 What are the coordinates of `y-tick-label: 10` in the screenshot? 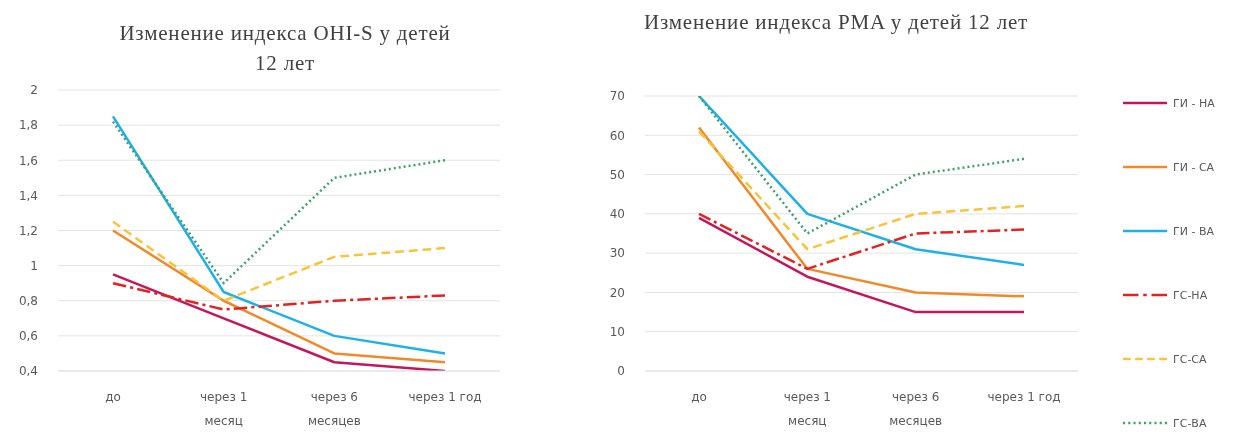 It's located at (617, 331).